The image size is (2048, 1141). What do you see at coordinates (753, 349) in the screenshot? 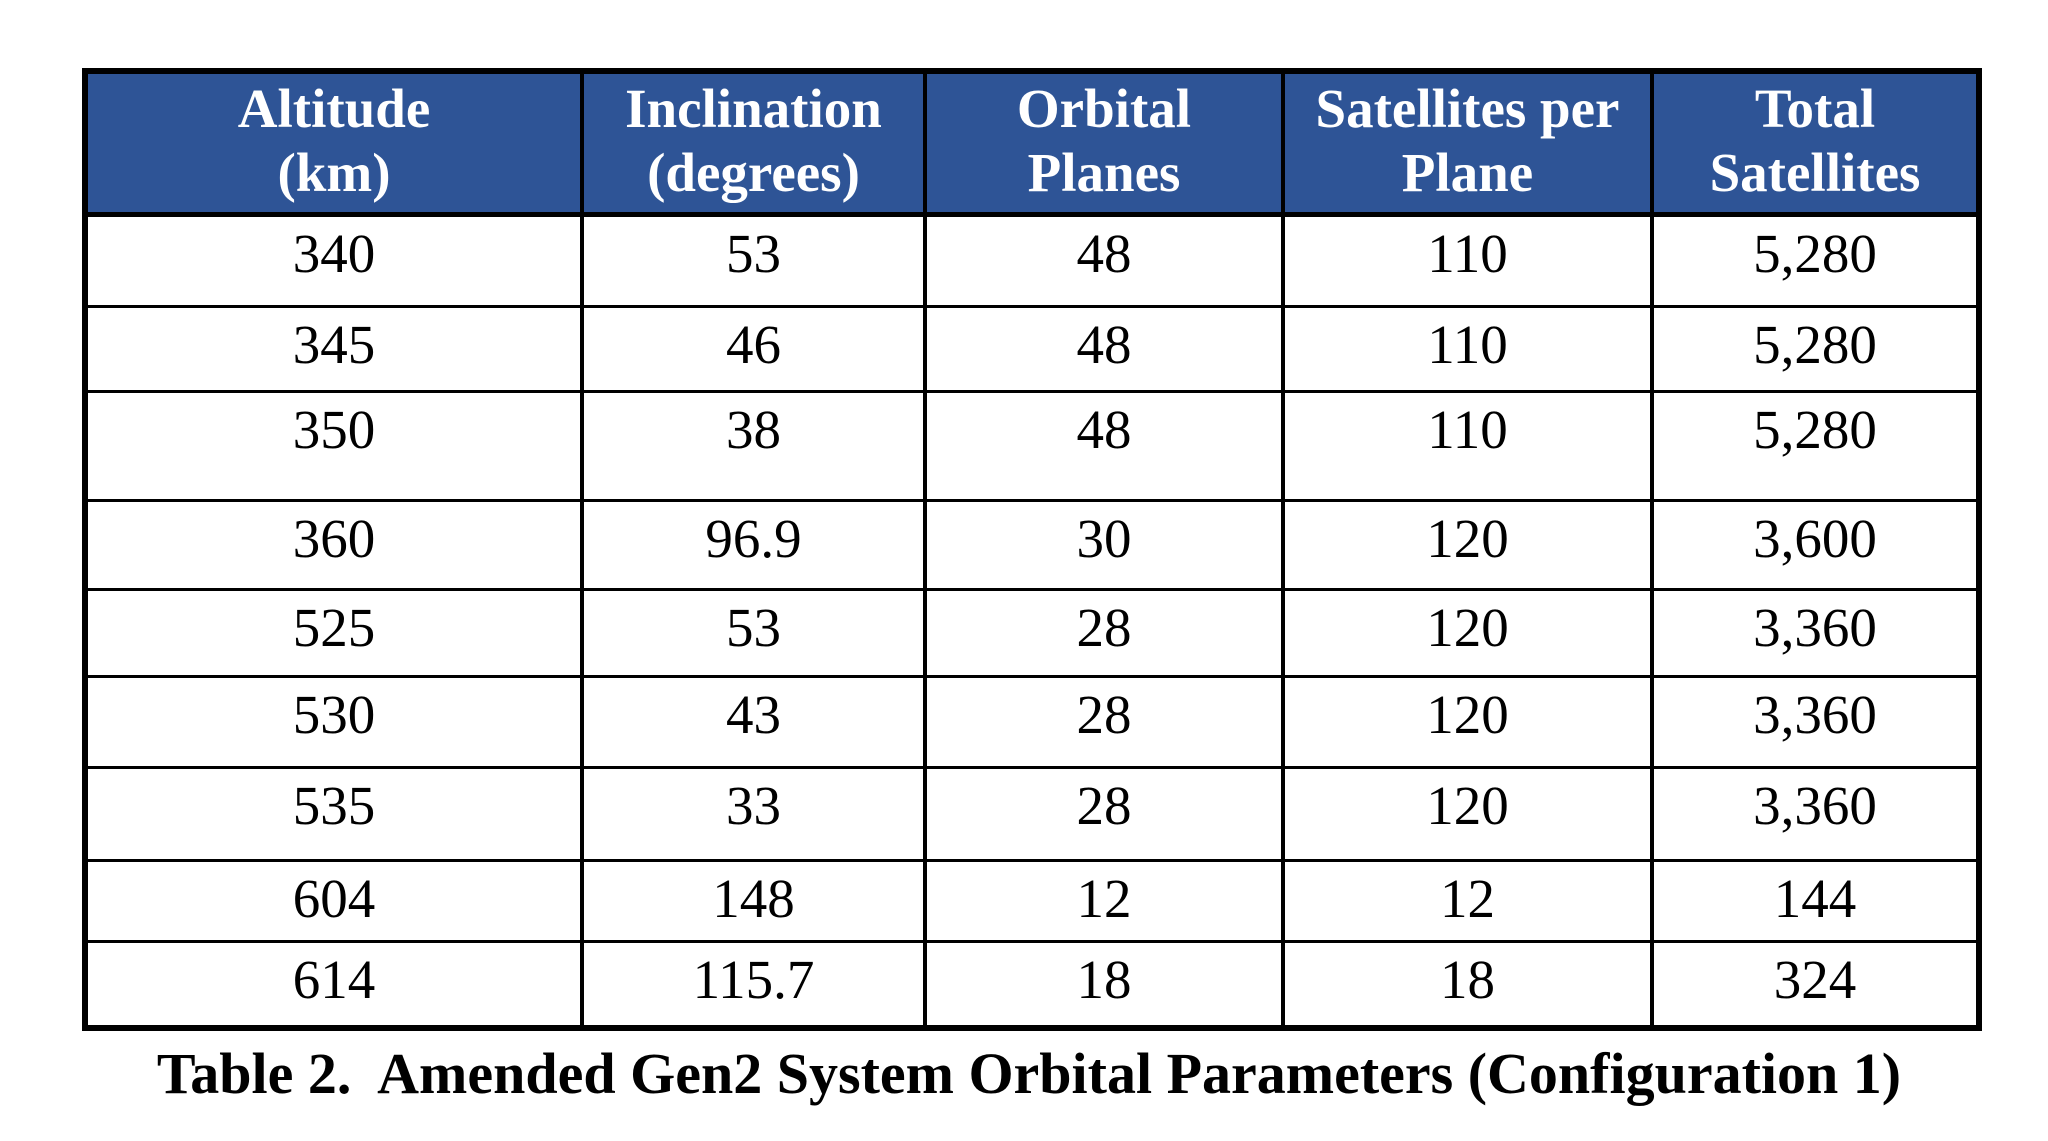
I see `cell-inclination: 46` at bounding box center [753, 349].